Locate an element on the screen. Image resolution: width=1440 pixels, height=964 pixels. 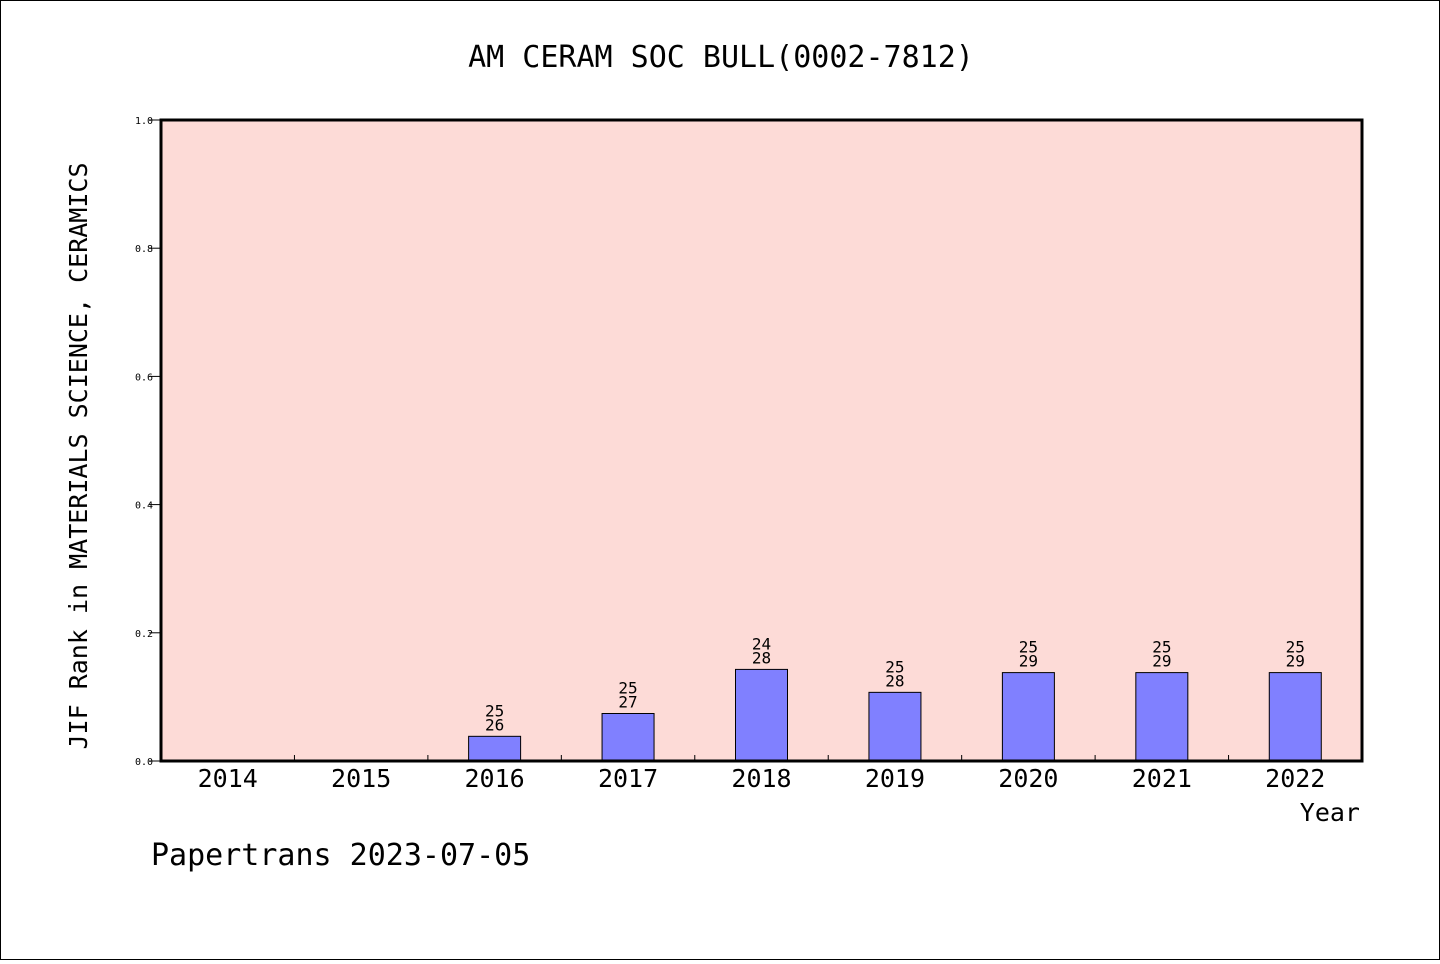
y-tick-label: 0.0 is located at coordinates (144, 762).